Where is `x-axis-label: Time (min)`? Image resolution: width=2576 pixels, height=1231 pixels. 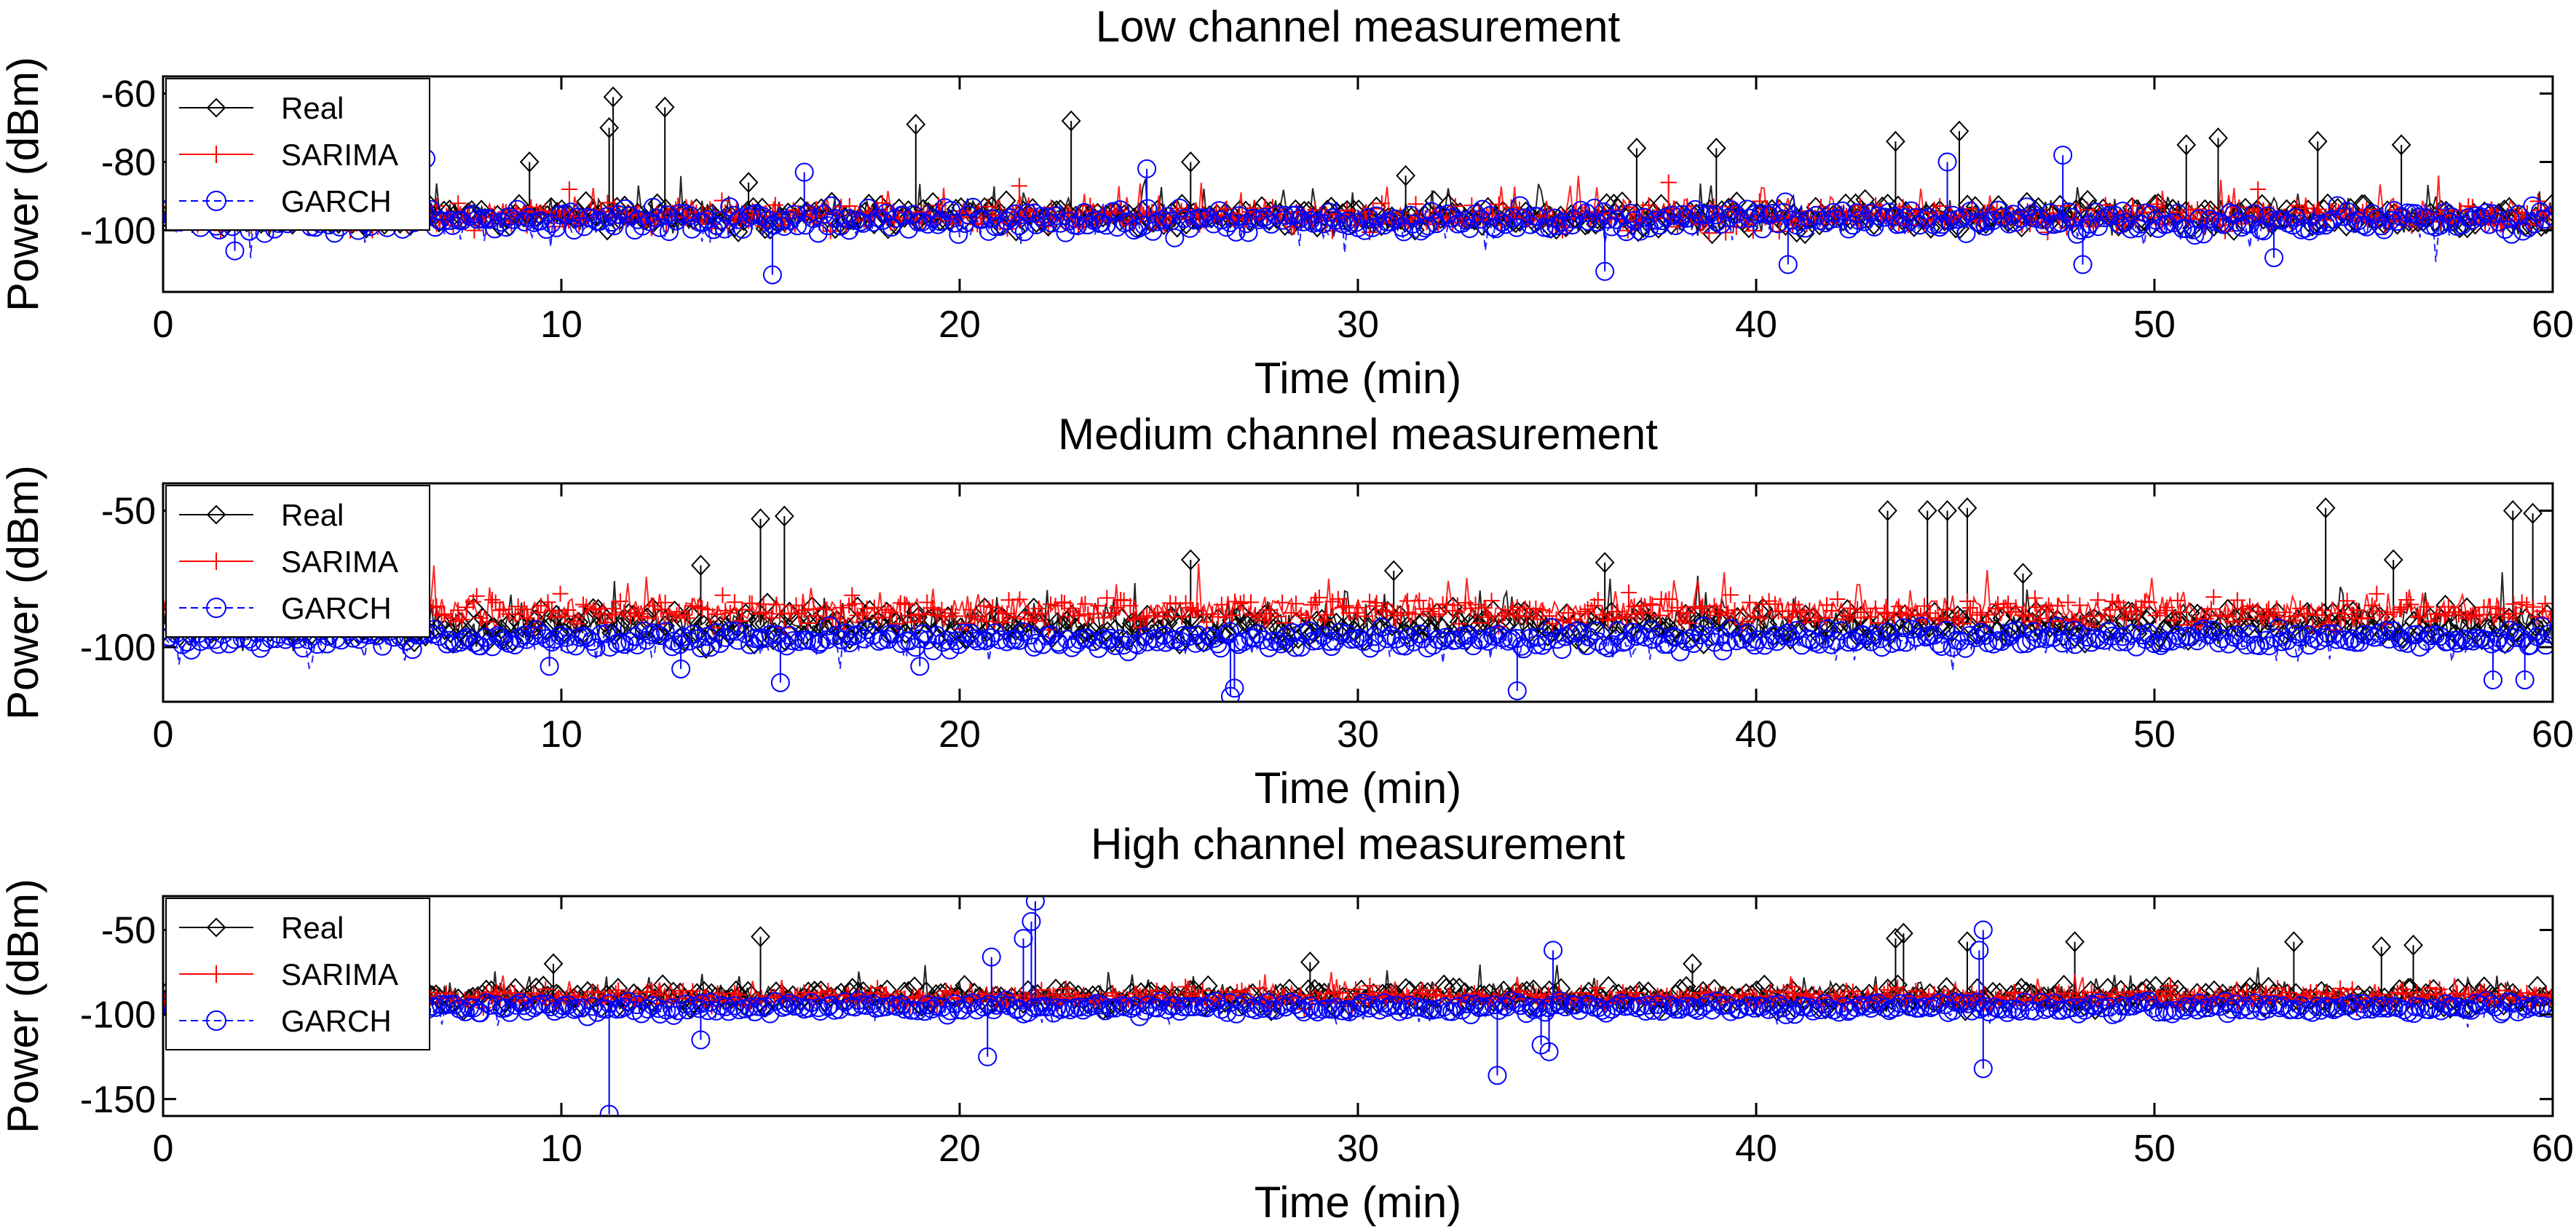 x-axis-label: Time (min) is located at coordinates (1358, 378).